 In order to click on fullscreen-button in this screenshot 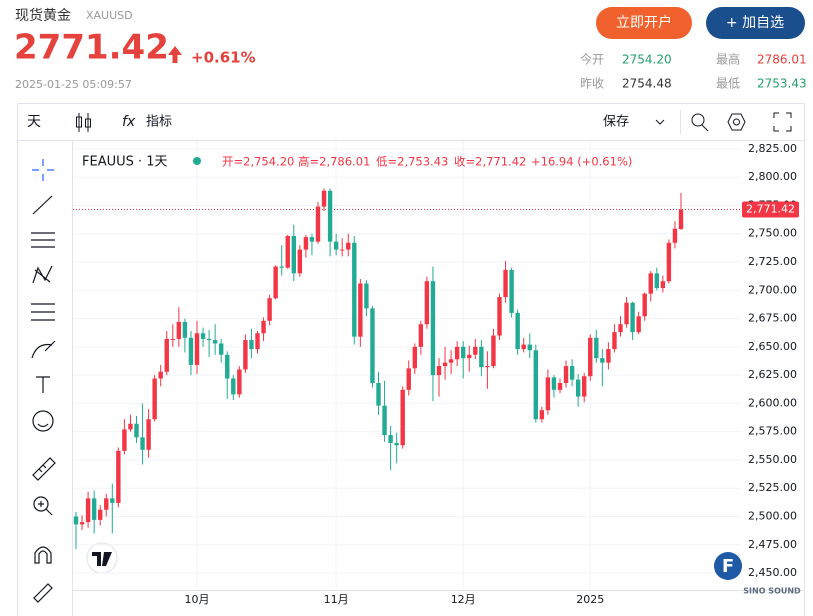, I will do `click(782, 122)`.